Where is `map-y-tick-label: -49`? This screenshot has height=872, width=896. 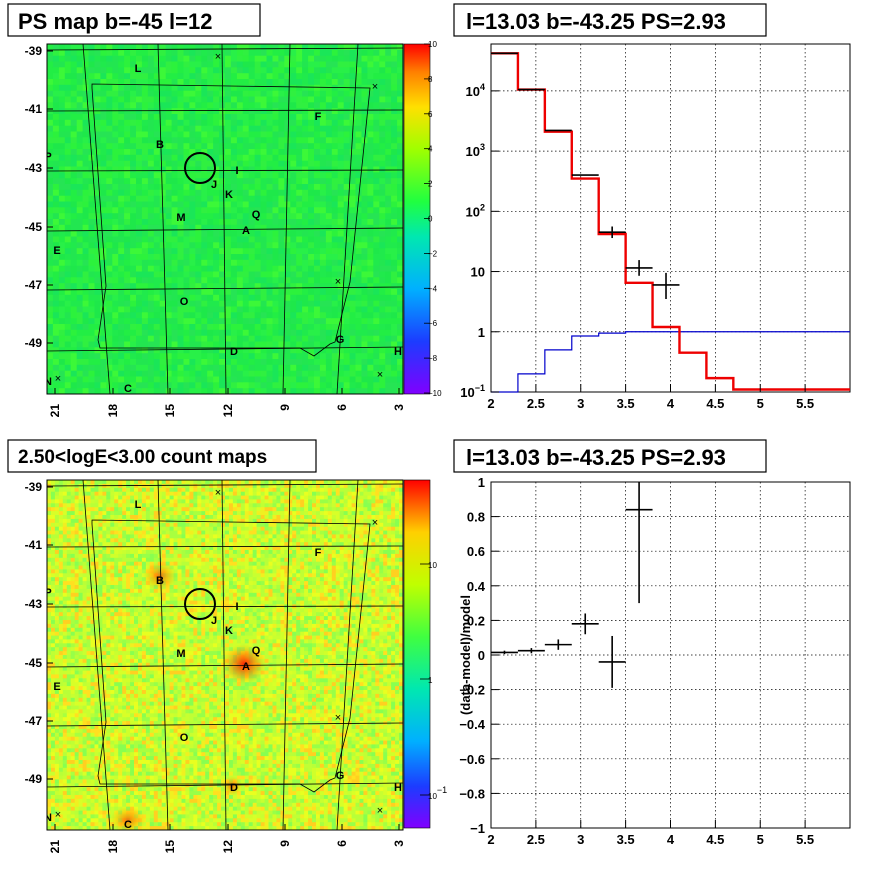 map-y-tick-label: -49 is located at coordinates (34, 343).